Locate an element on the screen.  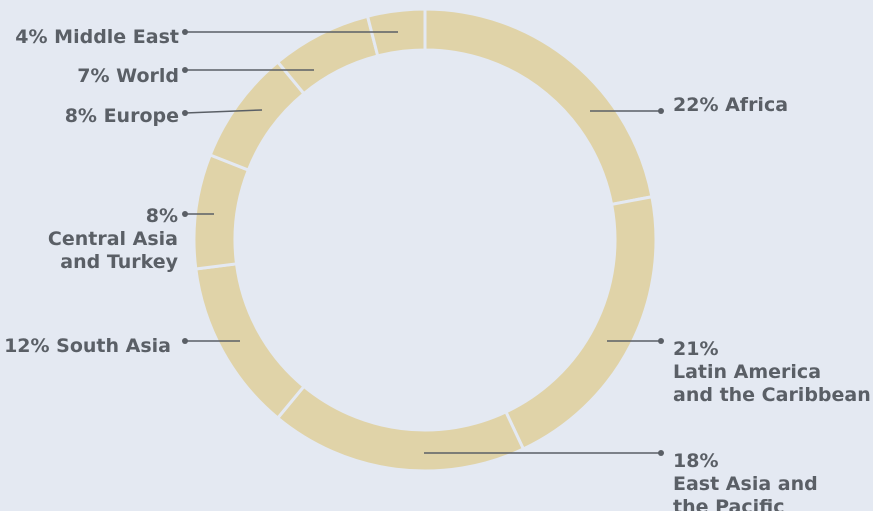
slice-label: 7% World is located at coordinates (128, 76).